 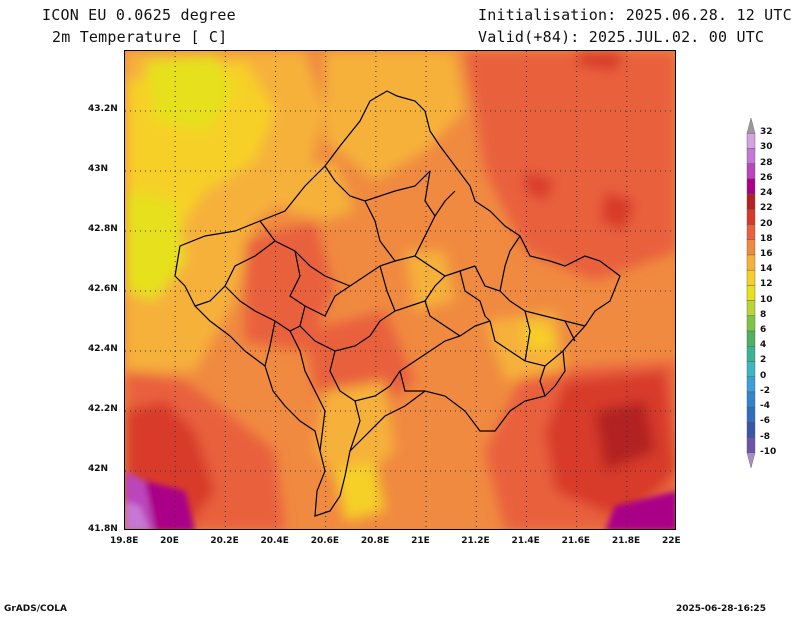 I want to click on x-tick-label: 20.8E, so click(x=375, y=541).